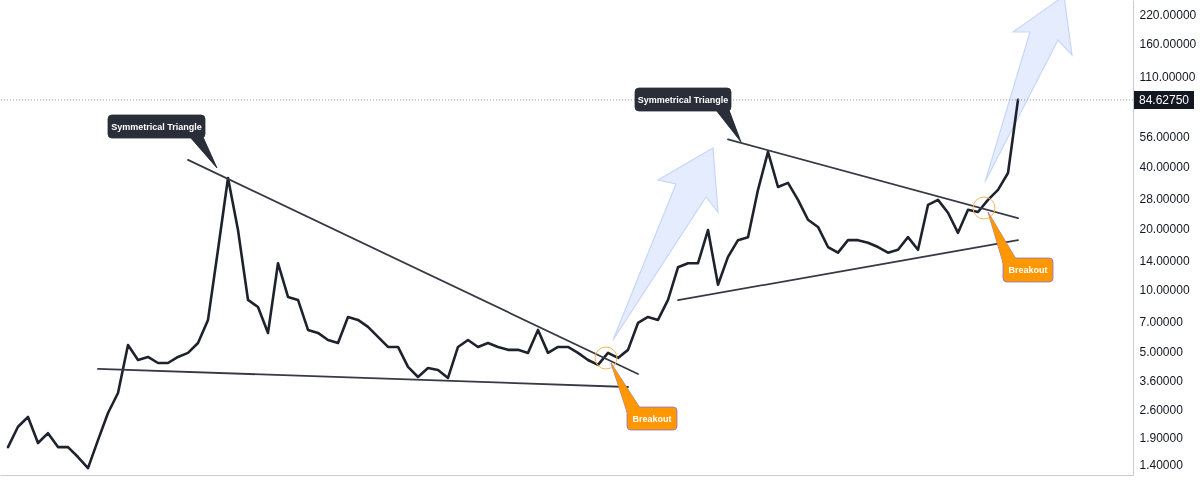 This screenshot has width=1200, height=480. I want to click on y-tick-label: 1.40000, so click(1161, 465).